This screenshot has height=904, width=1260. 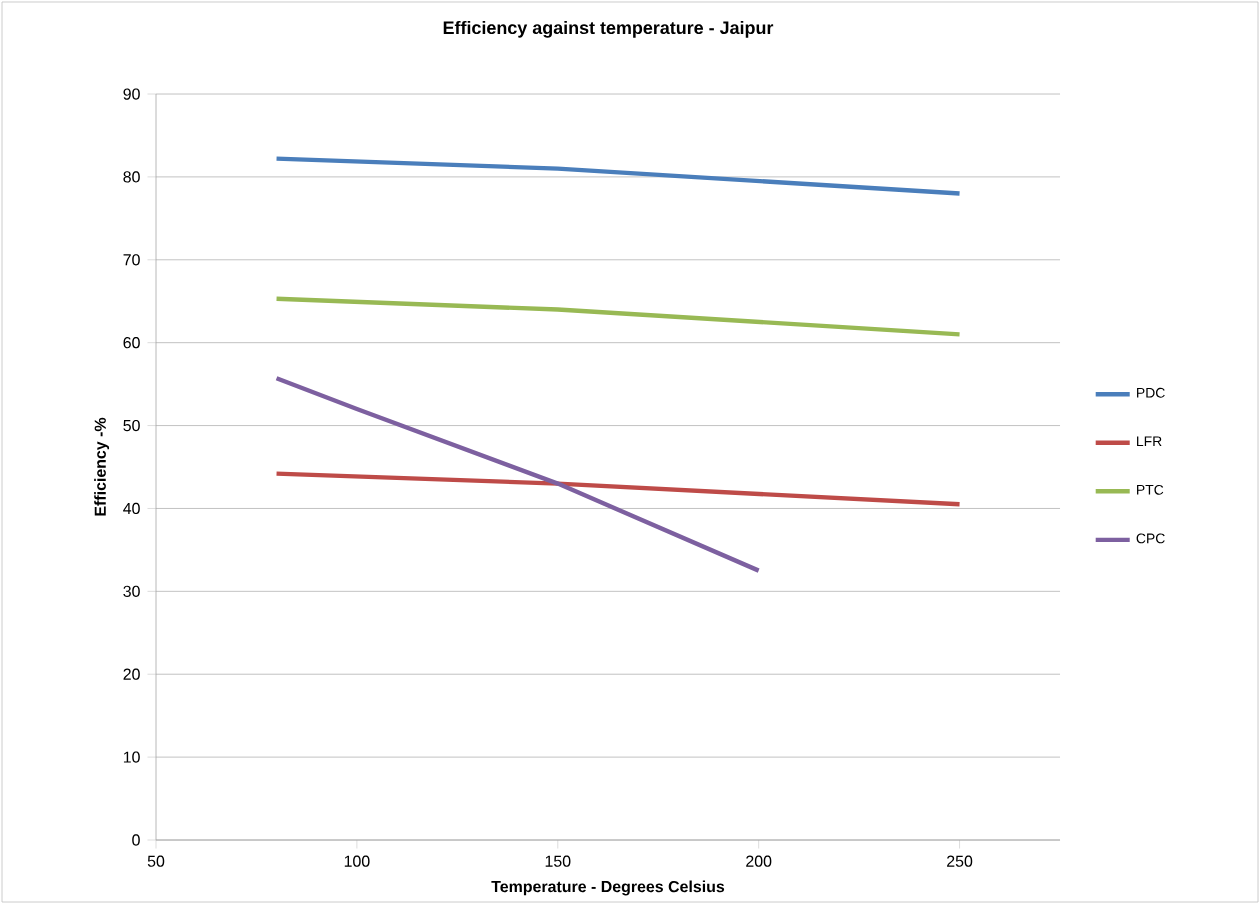 I want to click on line-series, so click(x=517, y=474).